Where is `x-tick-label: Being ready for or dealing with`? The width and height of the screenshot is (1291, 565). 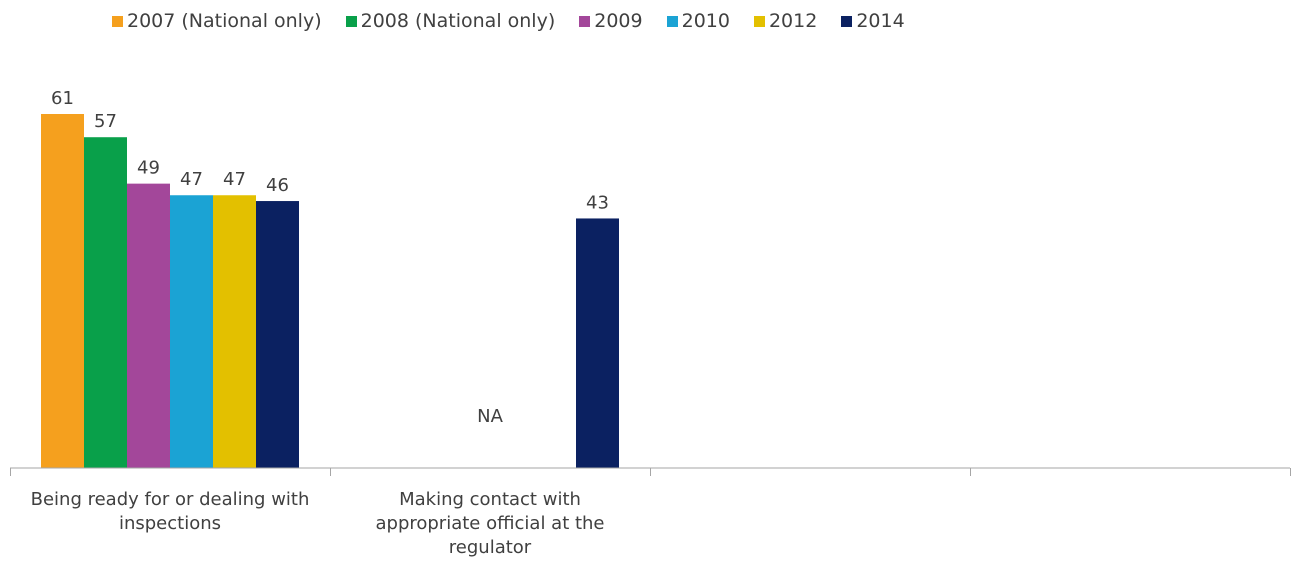
x-tick-label: Being ready for or dealing with is located at coordinates (170, 499).